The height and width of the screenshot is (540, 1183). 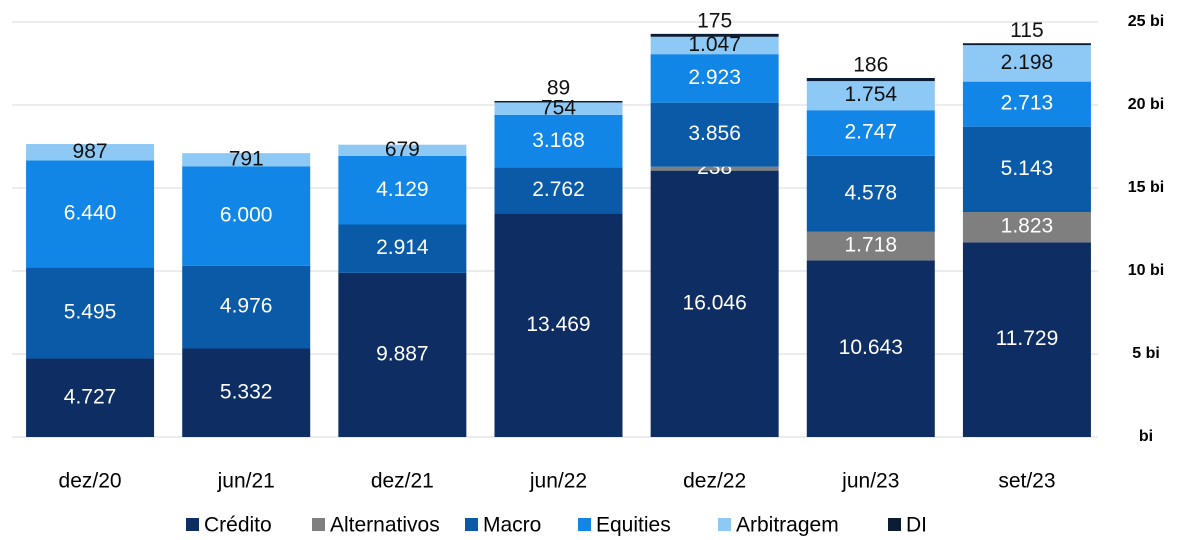 What do you see at coordinates (633, 525) in the screenshot?
I see `legend-label: Equities` at bounding box center [633, 525].